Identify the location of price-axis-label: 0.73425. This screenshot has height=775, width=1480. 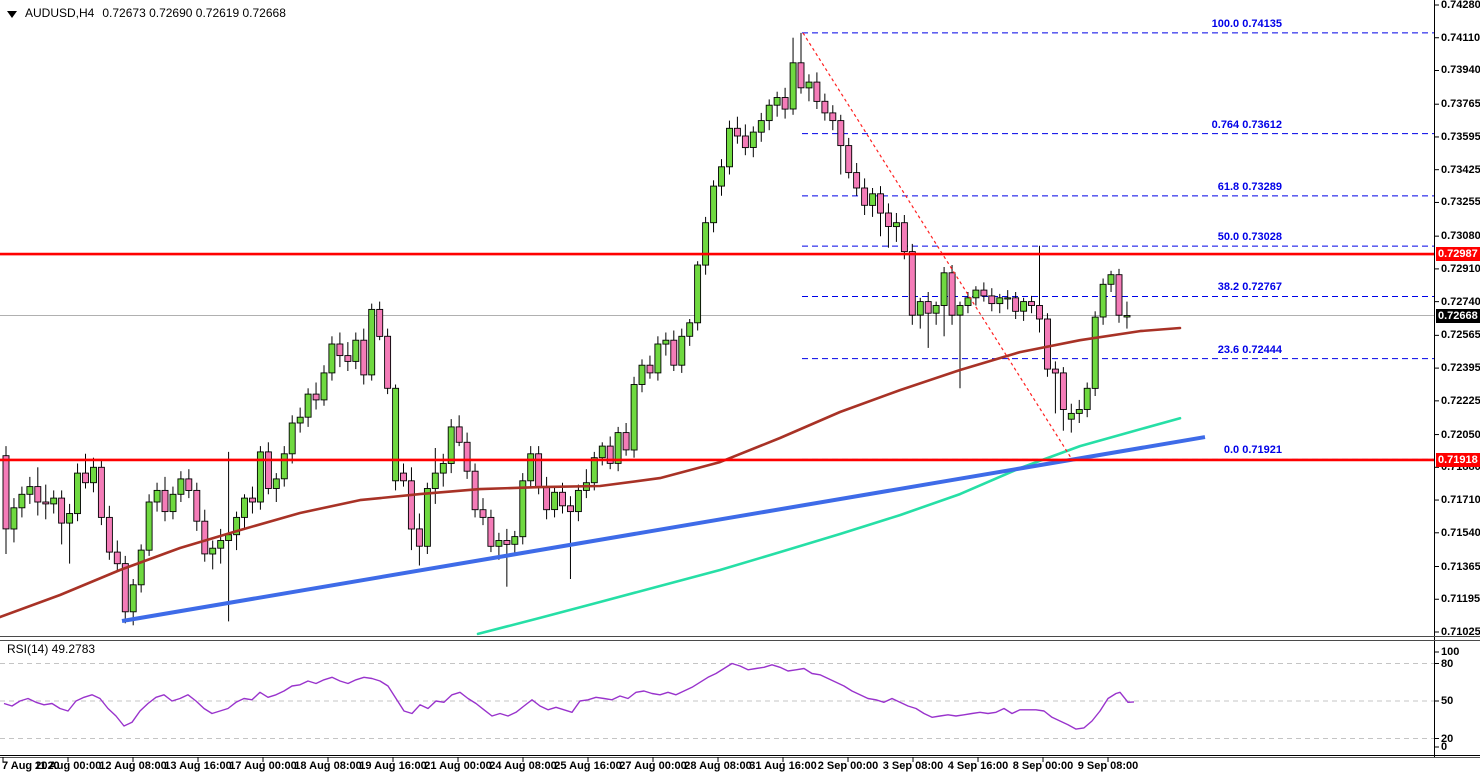
(1460, 170).